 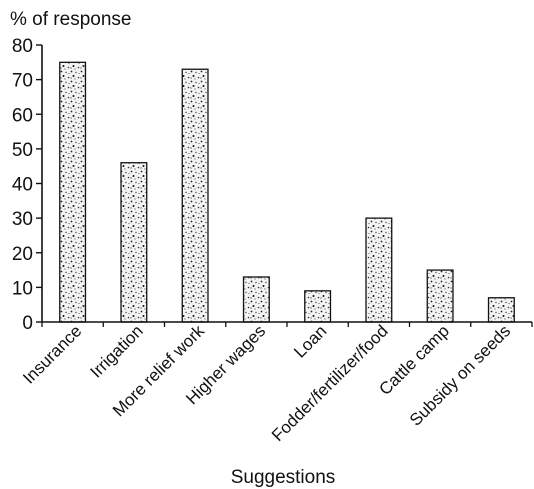 I want to click on x-tick-label: Loan, so click(x=310, y=341).